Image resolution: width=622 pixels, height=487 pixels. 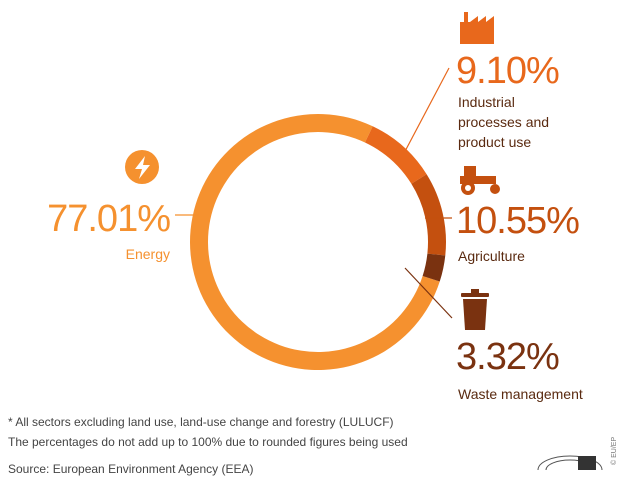 What do you see at coordinates (491, 256) in the screenshot?
I see `category-label: Agriculture` at bounding box center [491, 256].